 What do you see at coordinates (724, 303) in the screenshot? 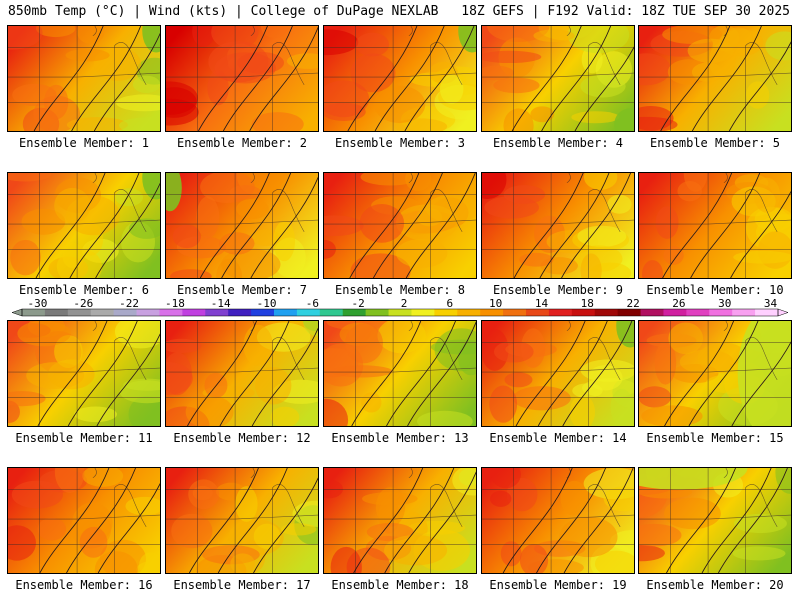
I see `colorbar-tick-label: 30` at bounding box center [724, 303].